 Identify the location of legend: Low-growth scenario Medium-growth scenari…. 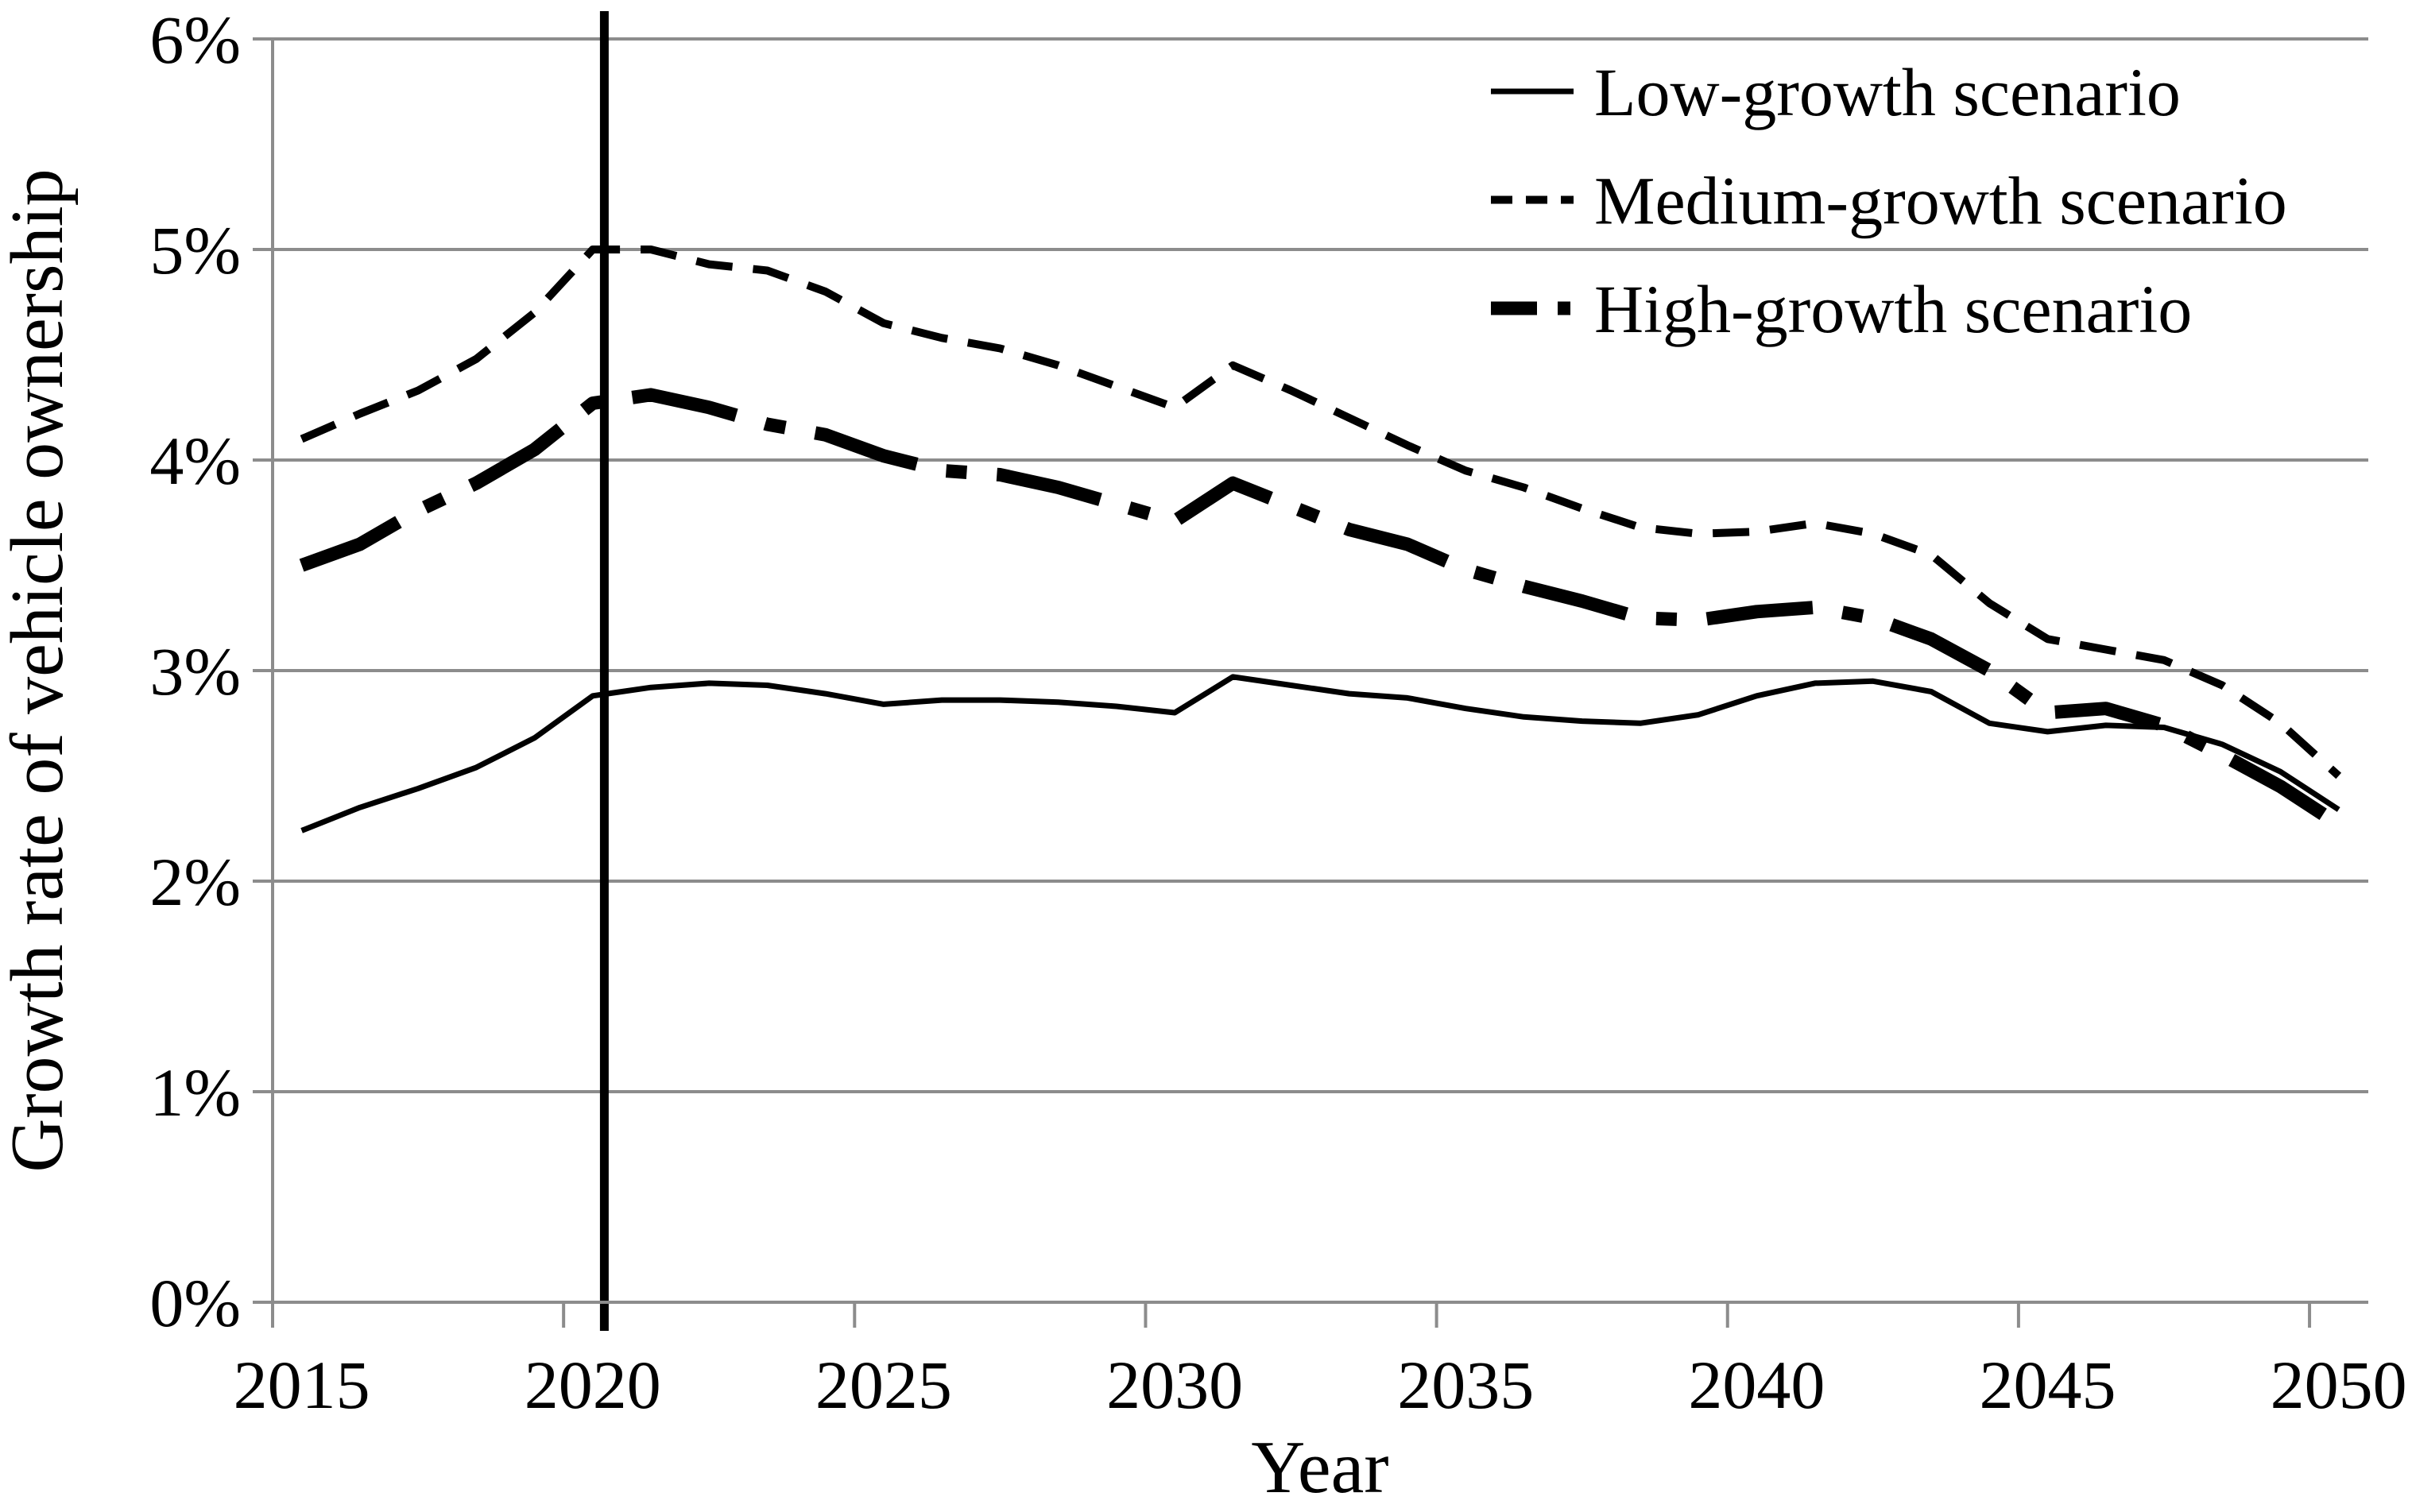
(1889, 200).